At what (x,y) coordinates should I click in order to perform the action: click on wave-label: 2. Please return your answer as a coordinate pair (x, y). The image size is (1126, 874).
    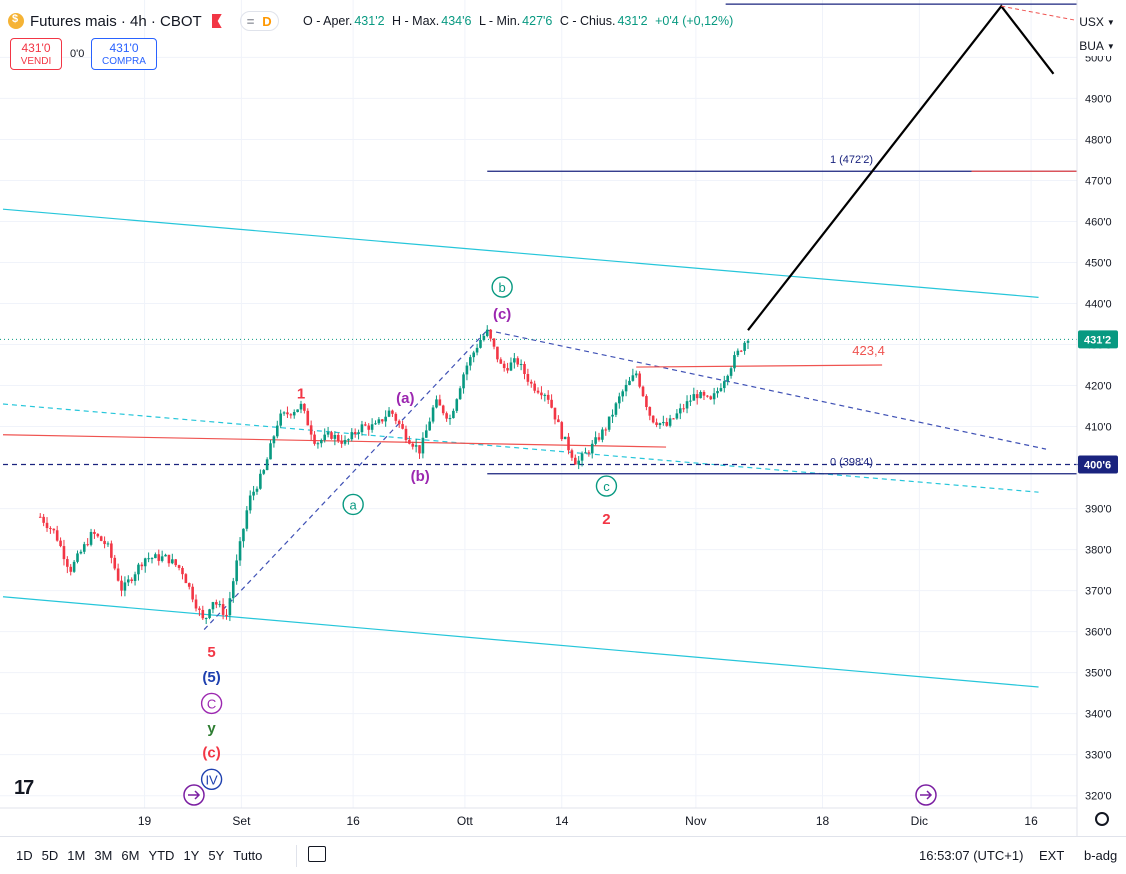
    Looking at the image, I should click on (606, 519).